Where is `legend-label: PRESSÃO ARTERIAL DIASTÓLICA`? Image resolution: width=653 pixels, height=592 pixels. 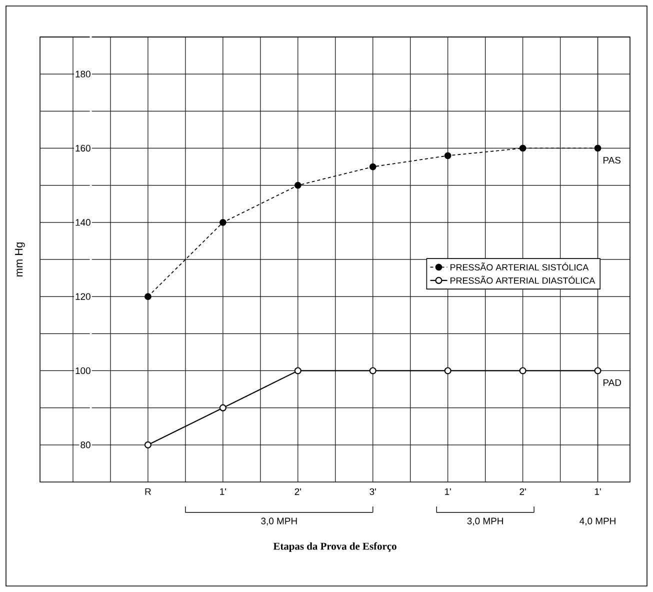 legend-label: PRESSÃO ARTERIAL DIASTÓLICA is located at coordinates (523, 280).